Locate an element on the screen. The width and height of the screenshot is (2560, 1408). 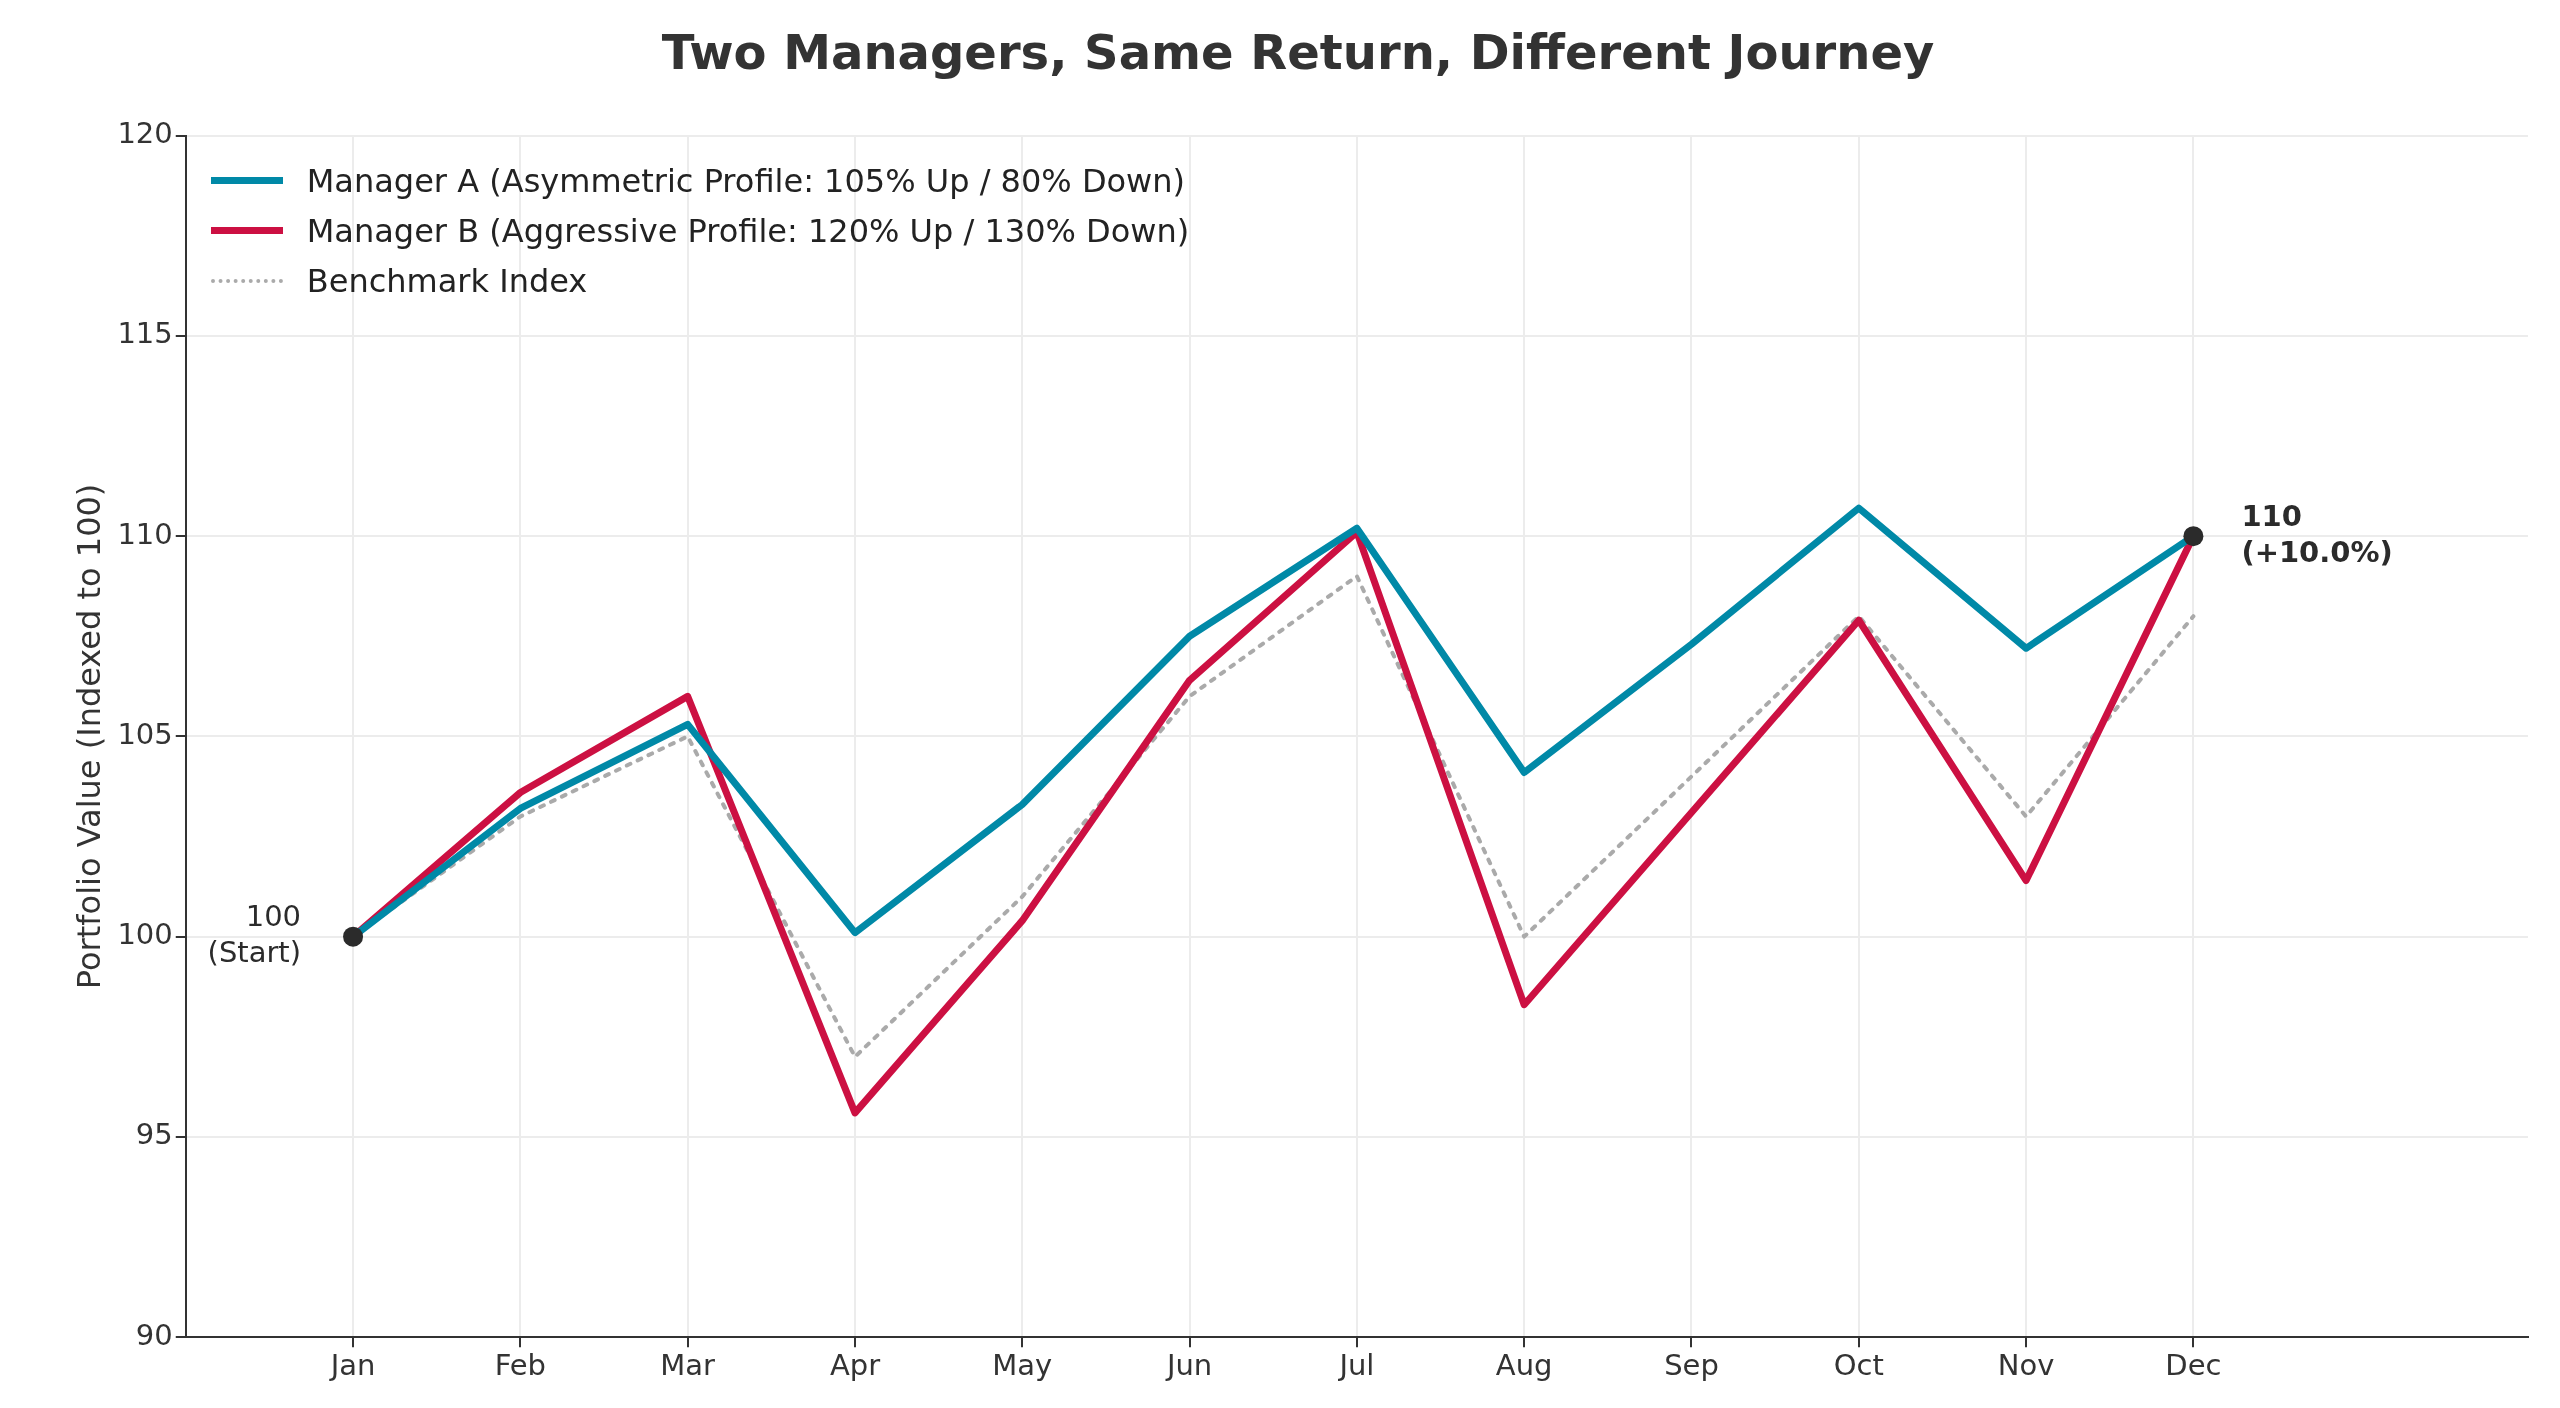
y-tick-label: 120 is located at coordinates (145, 133).